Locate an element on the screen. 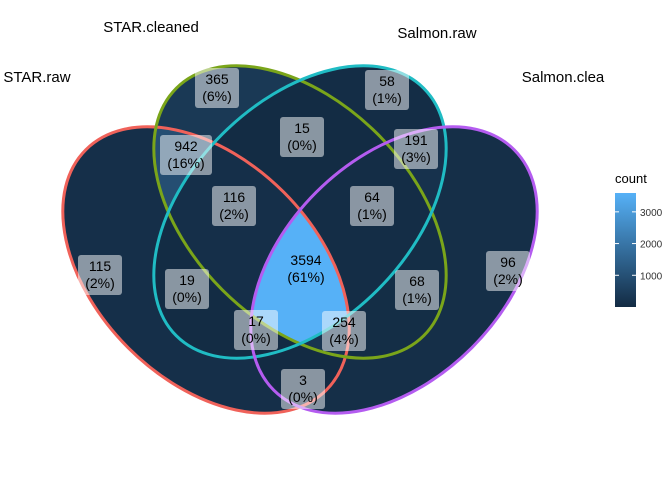 The image size is (672, 480). legend-ticks: 1000 2000 3000 is located at coordinates (639, 245).